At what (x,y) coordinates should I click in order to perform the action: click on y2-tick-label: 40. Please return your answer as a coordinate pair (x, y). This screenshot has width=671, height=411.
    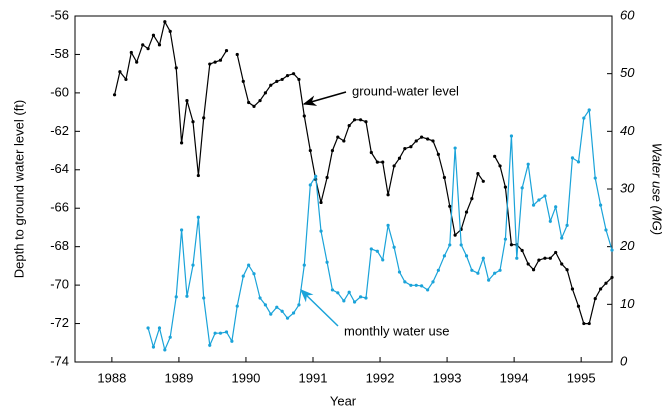
    Looking at the image, I should click on (627, 130).